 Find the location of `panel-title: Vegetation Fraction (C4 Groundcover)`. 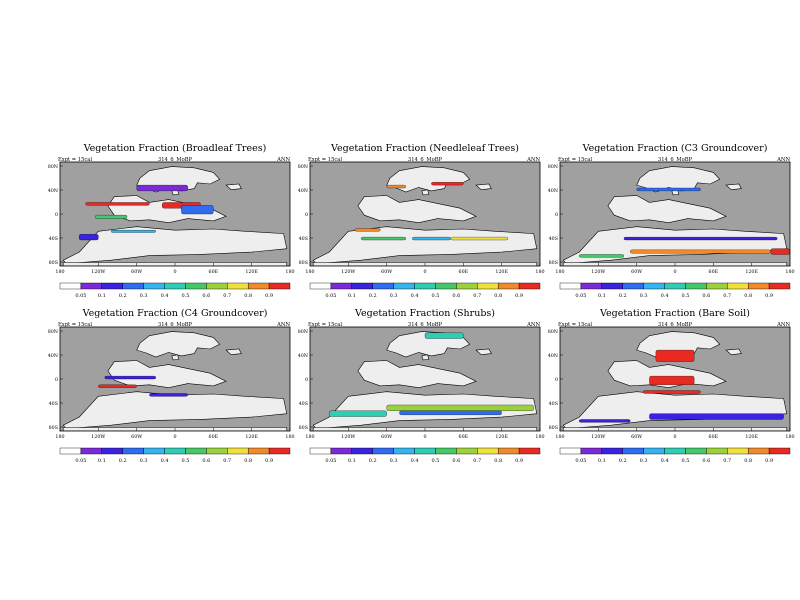

panel-title: Vegetation Fraction (C4 Groundcover) is located at coordinates (175, 313).